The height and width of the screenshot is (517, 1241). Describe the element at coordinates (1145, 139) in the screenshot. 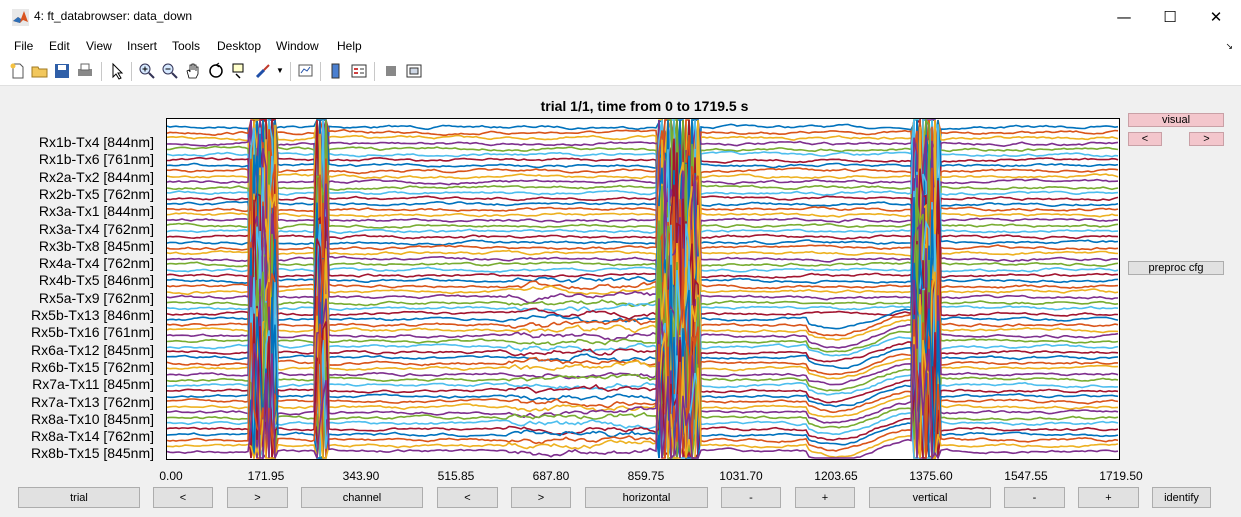

I see `prev-button: <` at that location.